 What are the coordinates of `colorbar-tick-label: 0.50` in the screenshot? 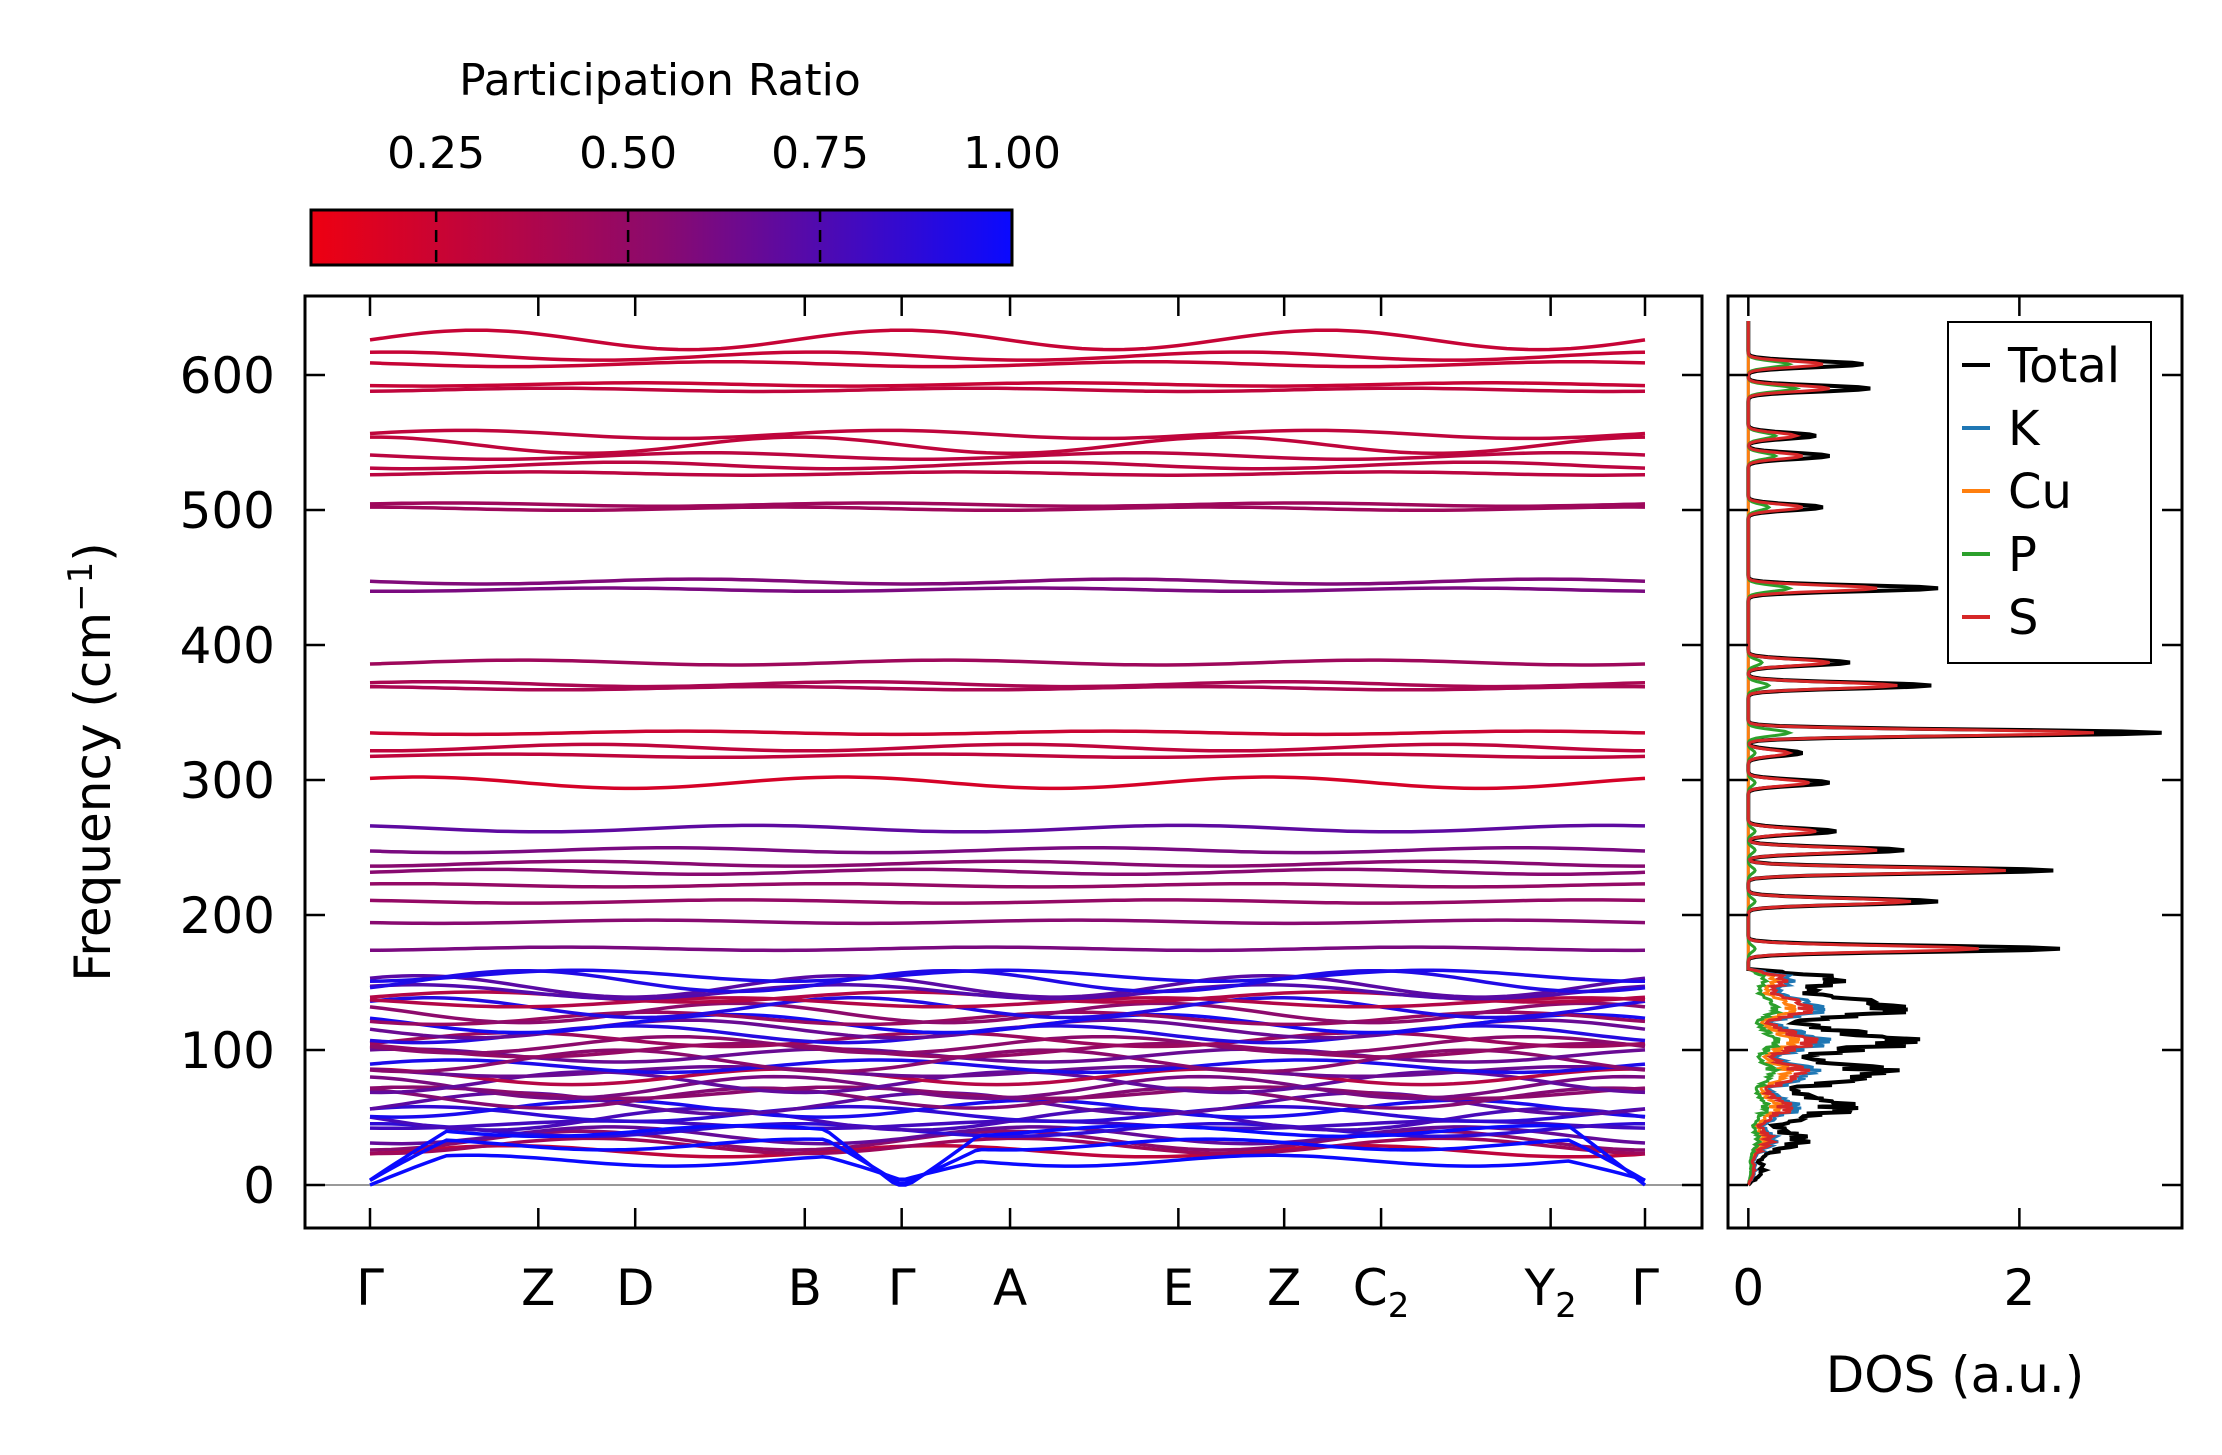 It's located at (628, 153).